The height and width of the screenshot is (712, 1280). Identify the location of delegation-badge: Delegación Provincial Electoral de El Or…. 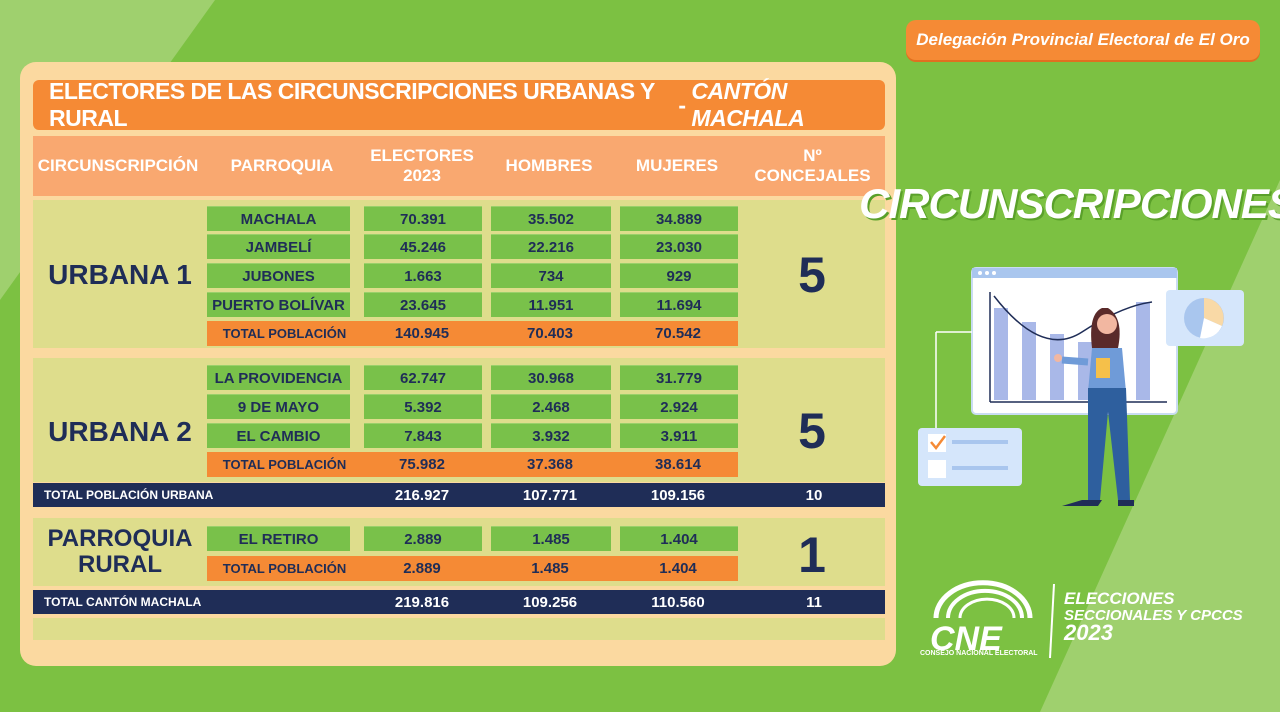
(1083, 40).